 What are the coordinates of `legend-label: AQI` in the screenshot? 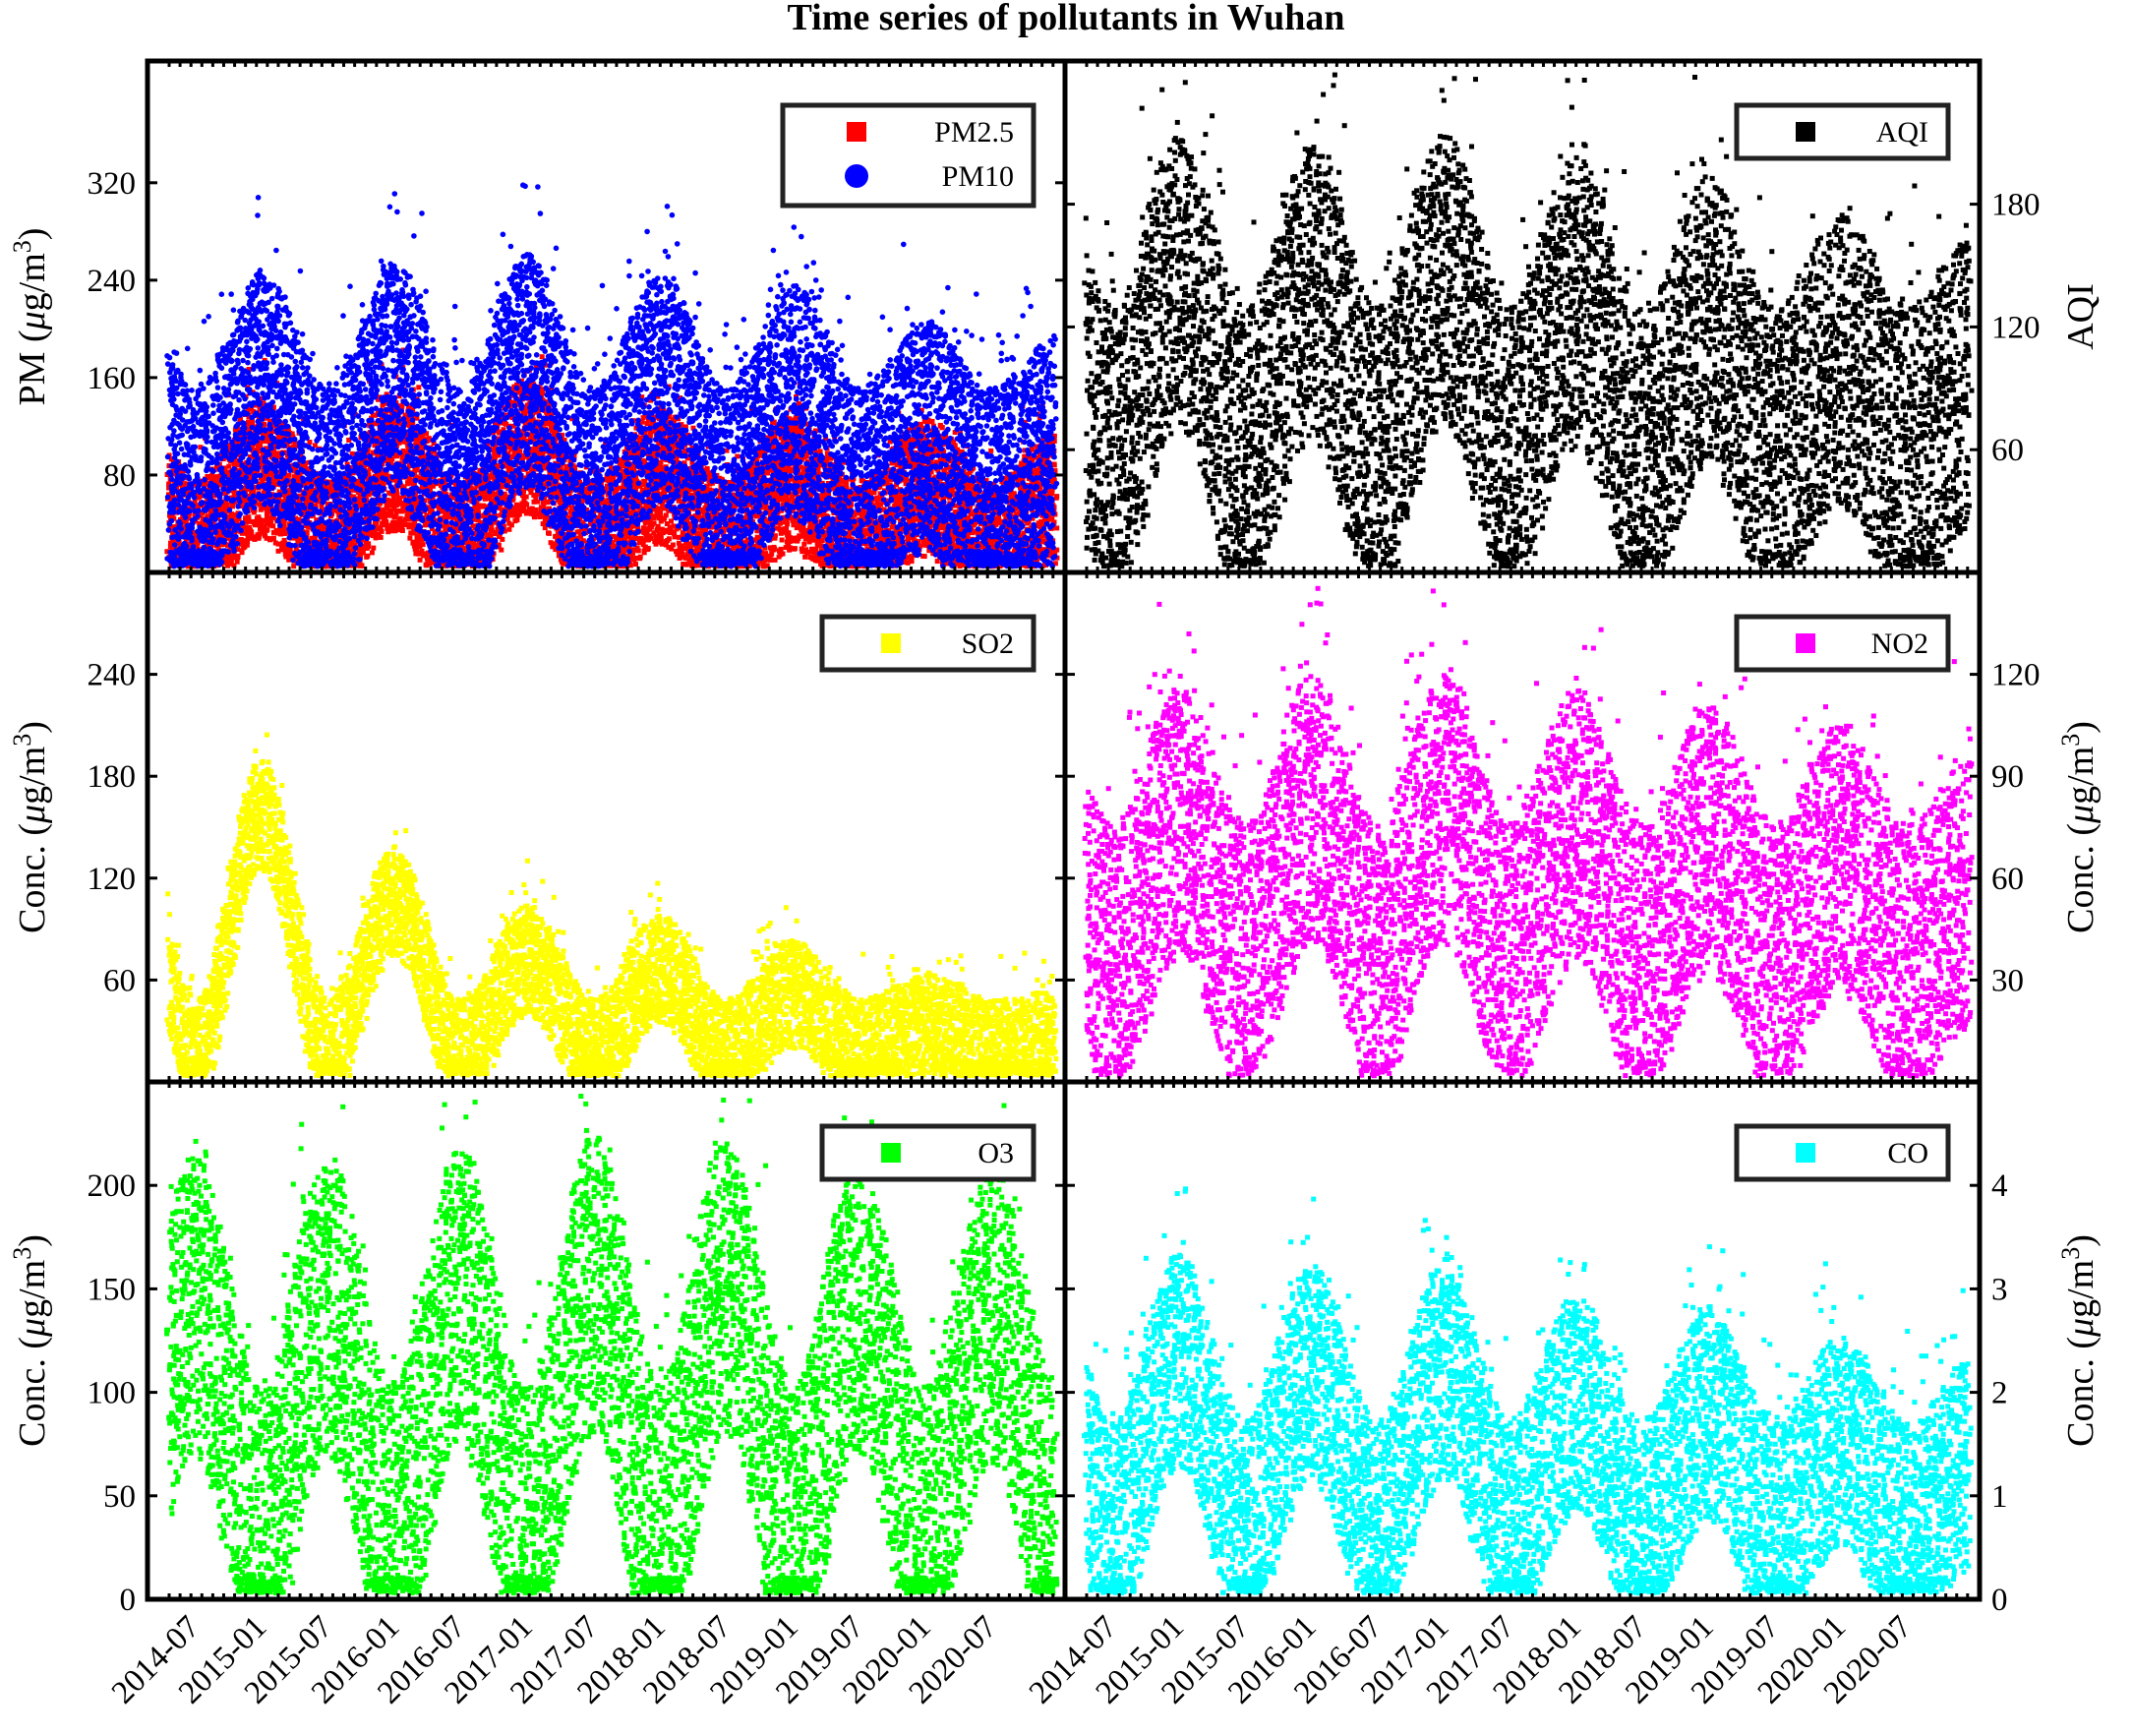 It's located at (1902, 132).